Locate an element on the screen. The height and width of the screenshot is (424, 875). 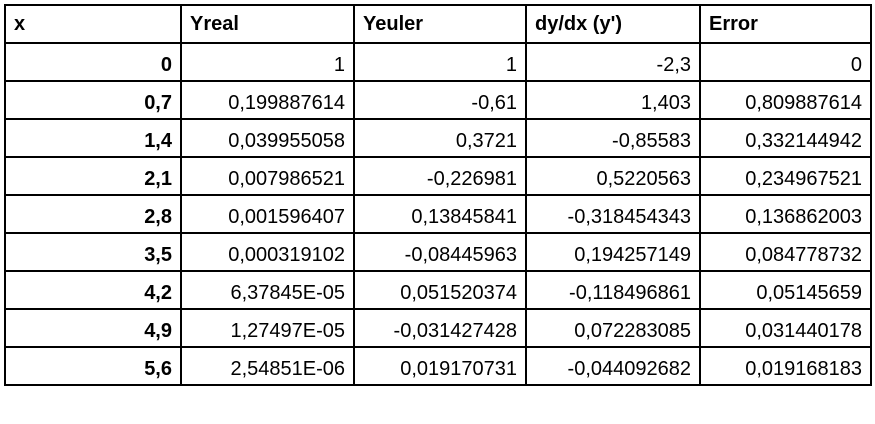
cell-x: 3,5 is located at coordinates (93, 252).